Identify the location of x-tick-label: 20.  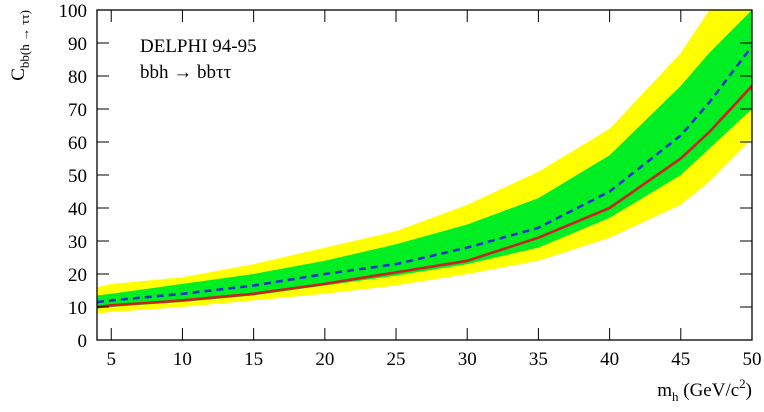
(324, 359).